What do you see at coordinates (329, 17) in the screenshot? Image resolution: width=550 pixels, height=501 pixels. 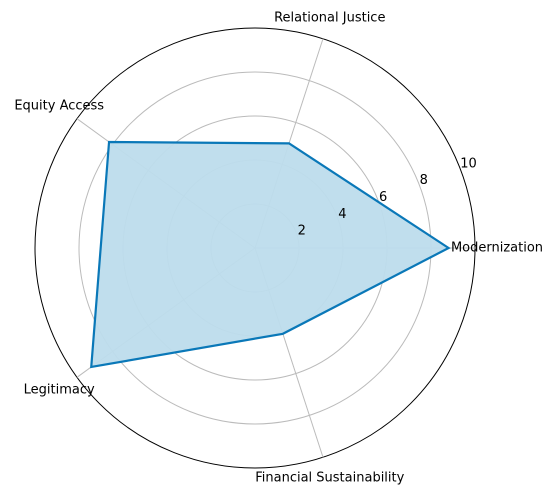 I see `category-label: Relational Justice` at bounding box center [329, 17].